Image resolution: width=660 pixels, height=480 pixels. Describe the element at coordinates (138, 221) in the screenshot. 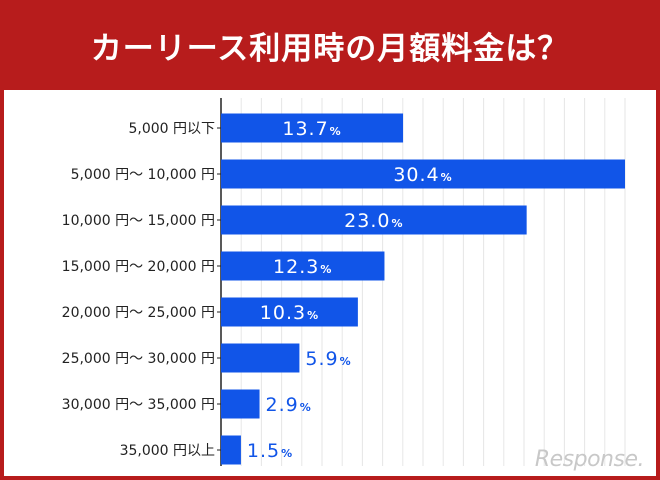

I see `category-label: 10,000 円～ 15,000 円` at that location.